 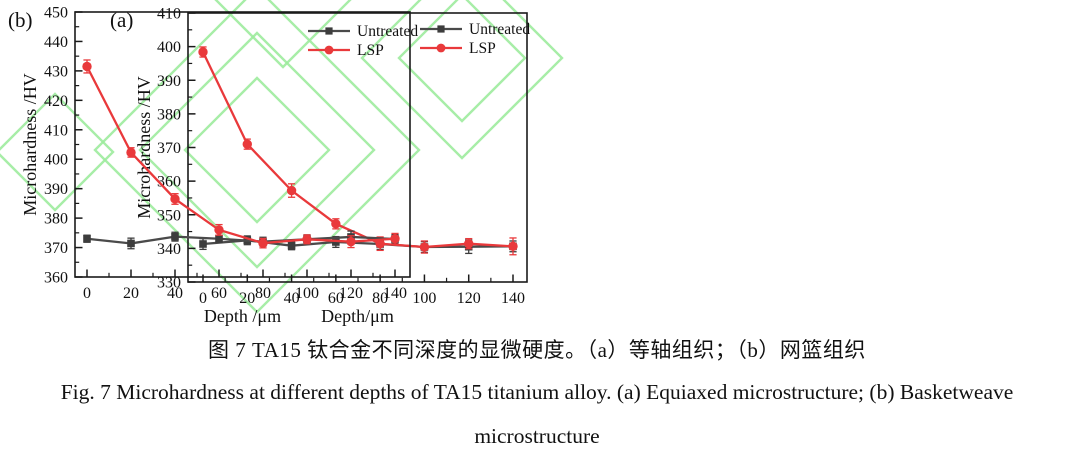 I want to click on svg-text: 430, so click(x=56, y=71).